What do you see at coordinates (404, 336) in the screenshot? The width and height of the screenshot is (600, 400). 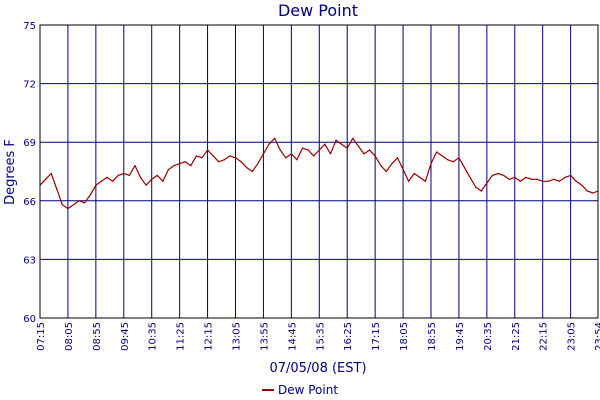 I see `x-tick-label: 18:05` at bounding box center [404, 336].